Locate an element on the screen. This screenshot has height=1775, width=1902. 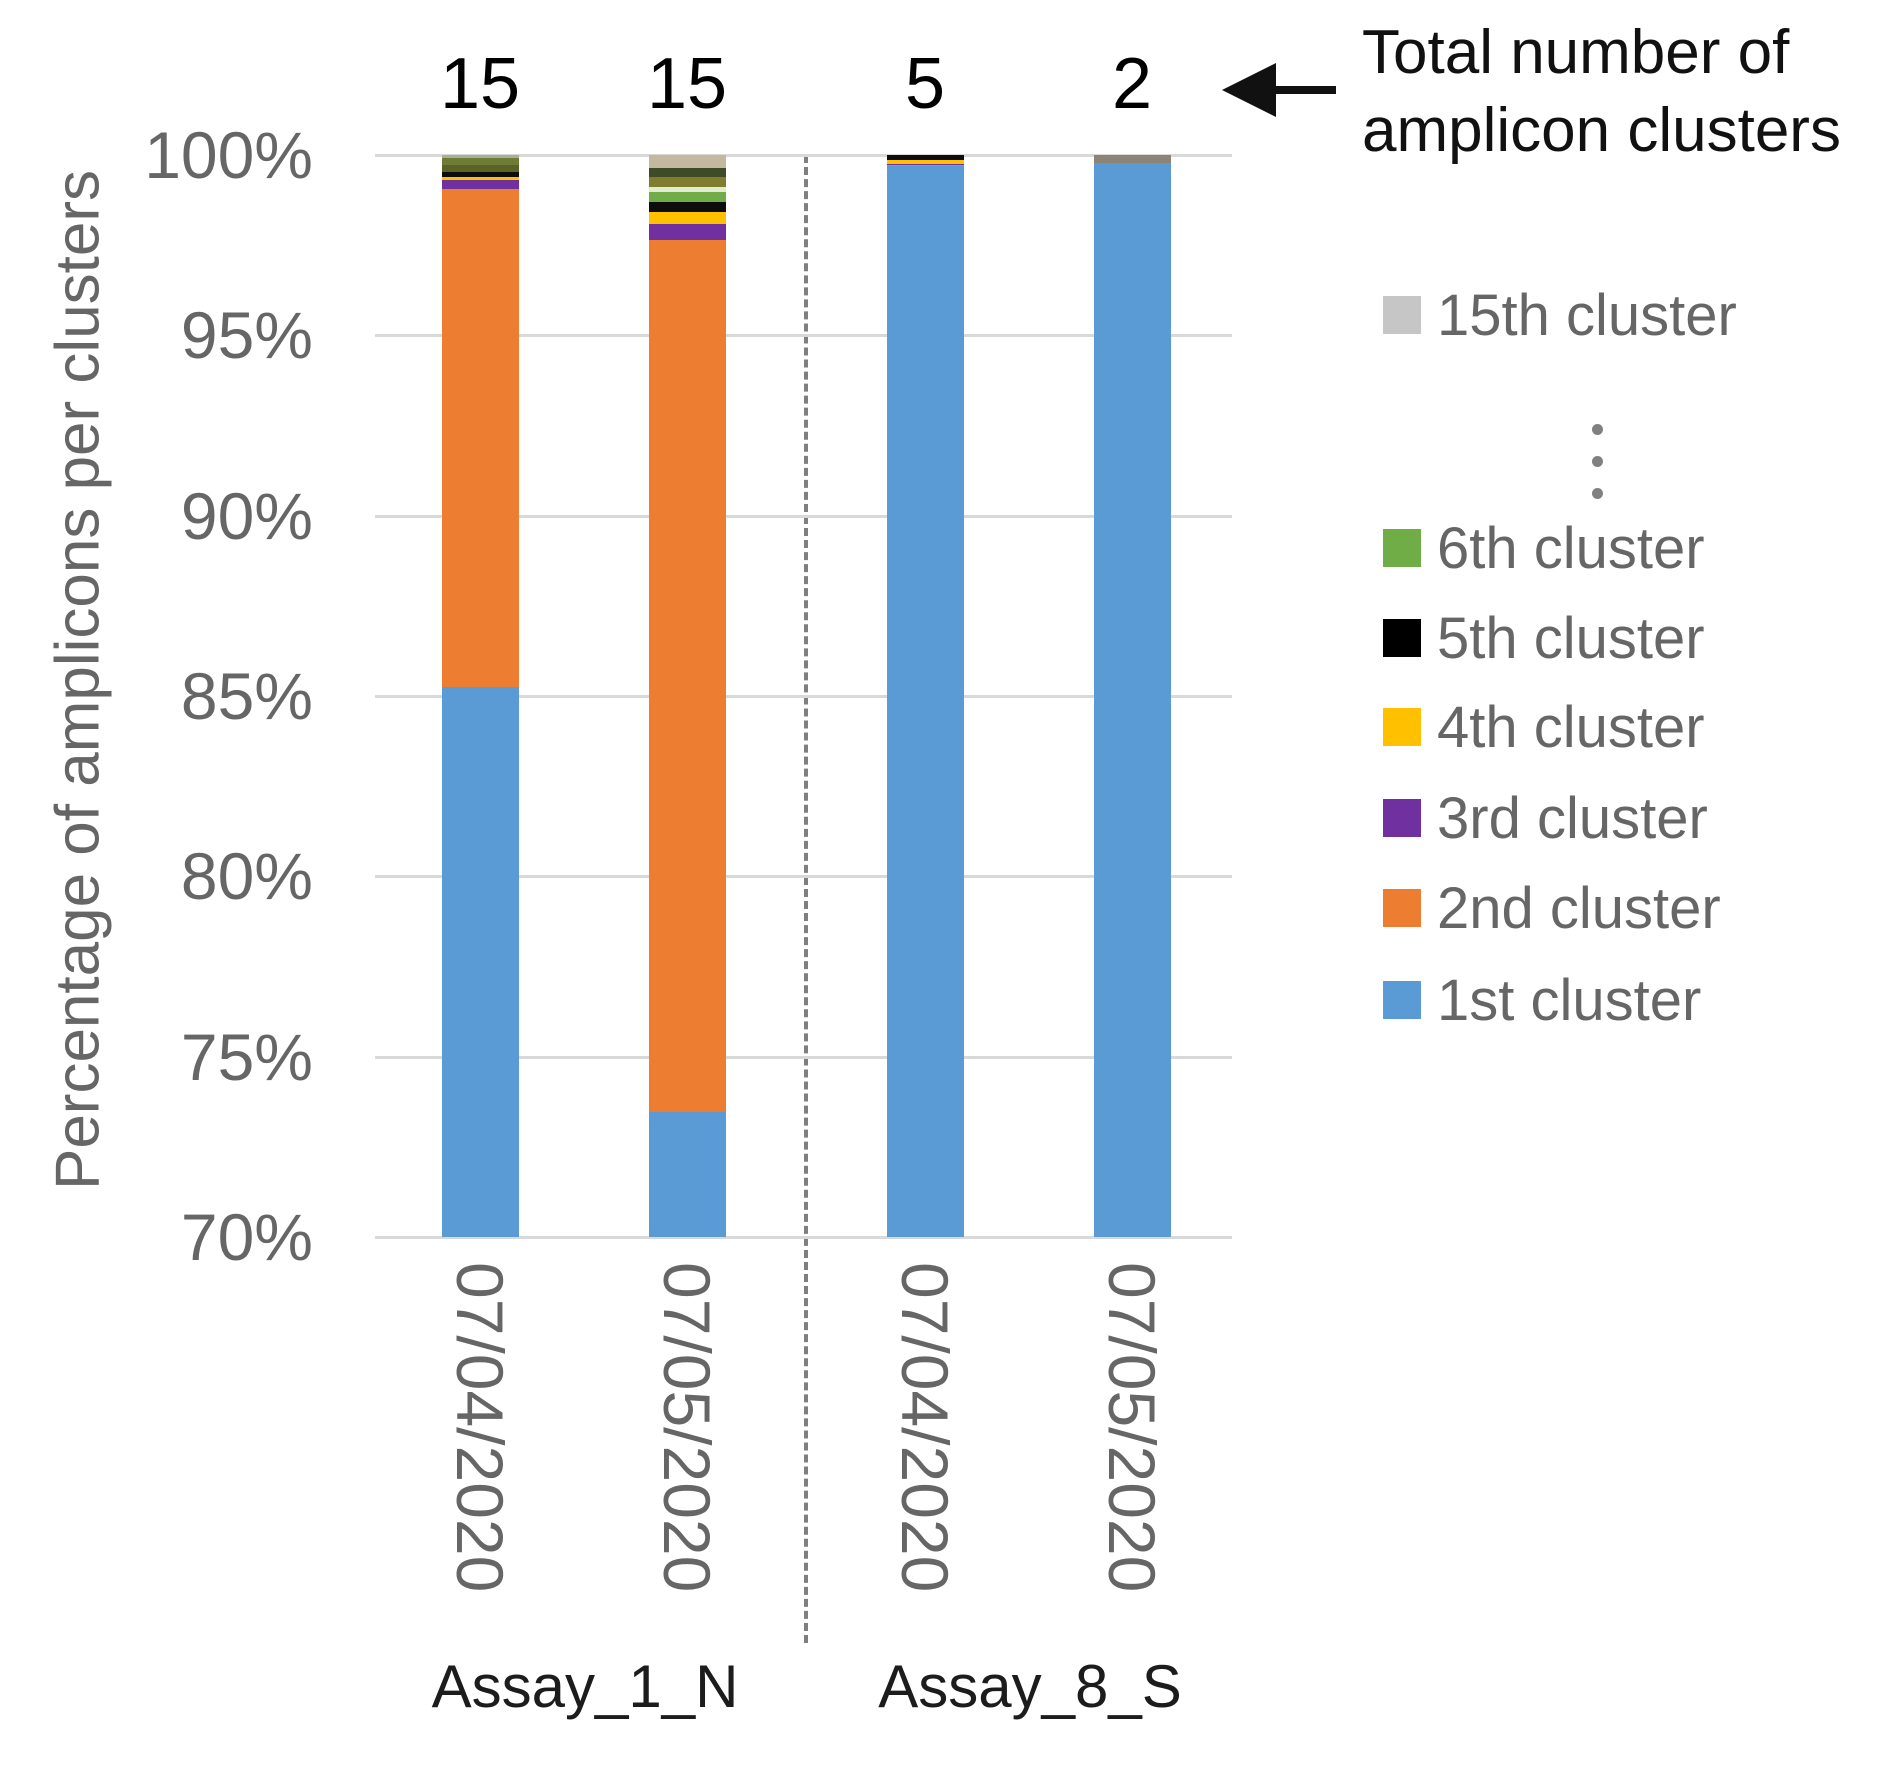
legend-label: 15th cluster is located at coordinates (1587, 315).